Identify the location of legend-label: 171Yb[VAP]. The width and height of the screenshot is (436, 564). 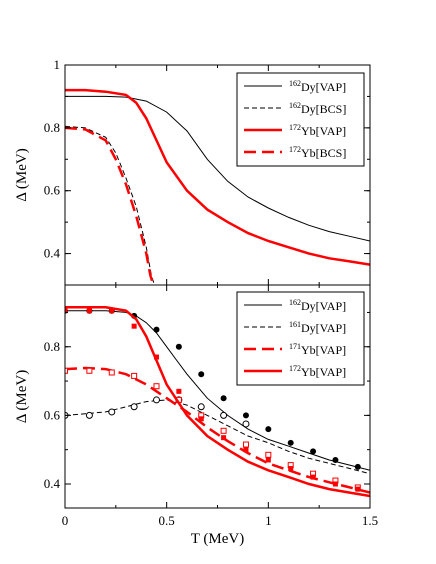
(317, 349).